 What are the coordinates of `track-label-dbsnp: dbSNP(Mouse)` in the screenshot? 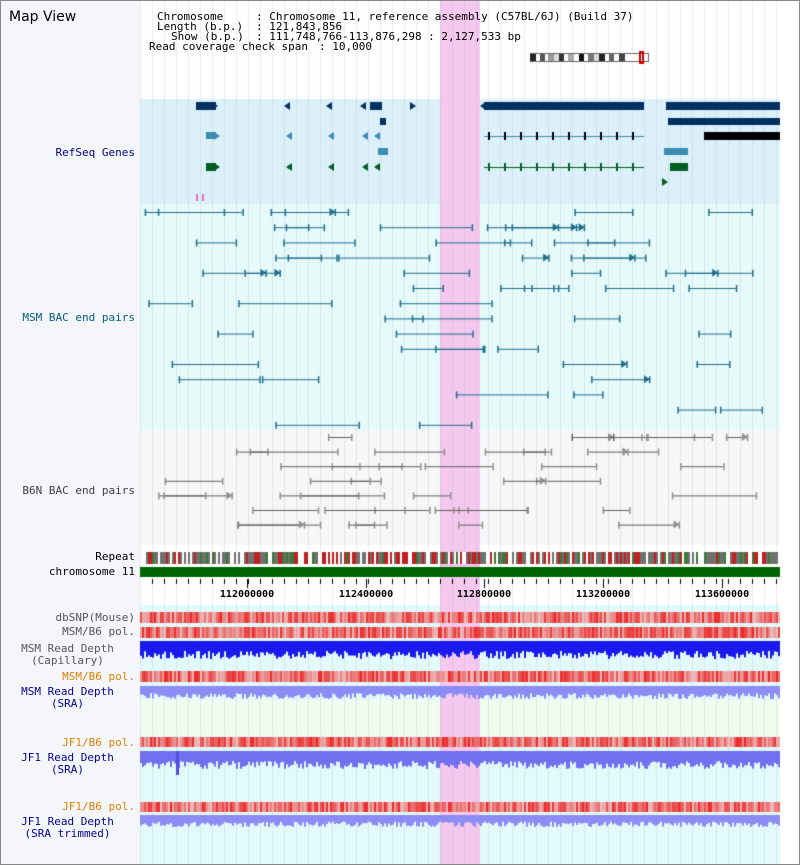 It's located at (95, 617).